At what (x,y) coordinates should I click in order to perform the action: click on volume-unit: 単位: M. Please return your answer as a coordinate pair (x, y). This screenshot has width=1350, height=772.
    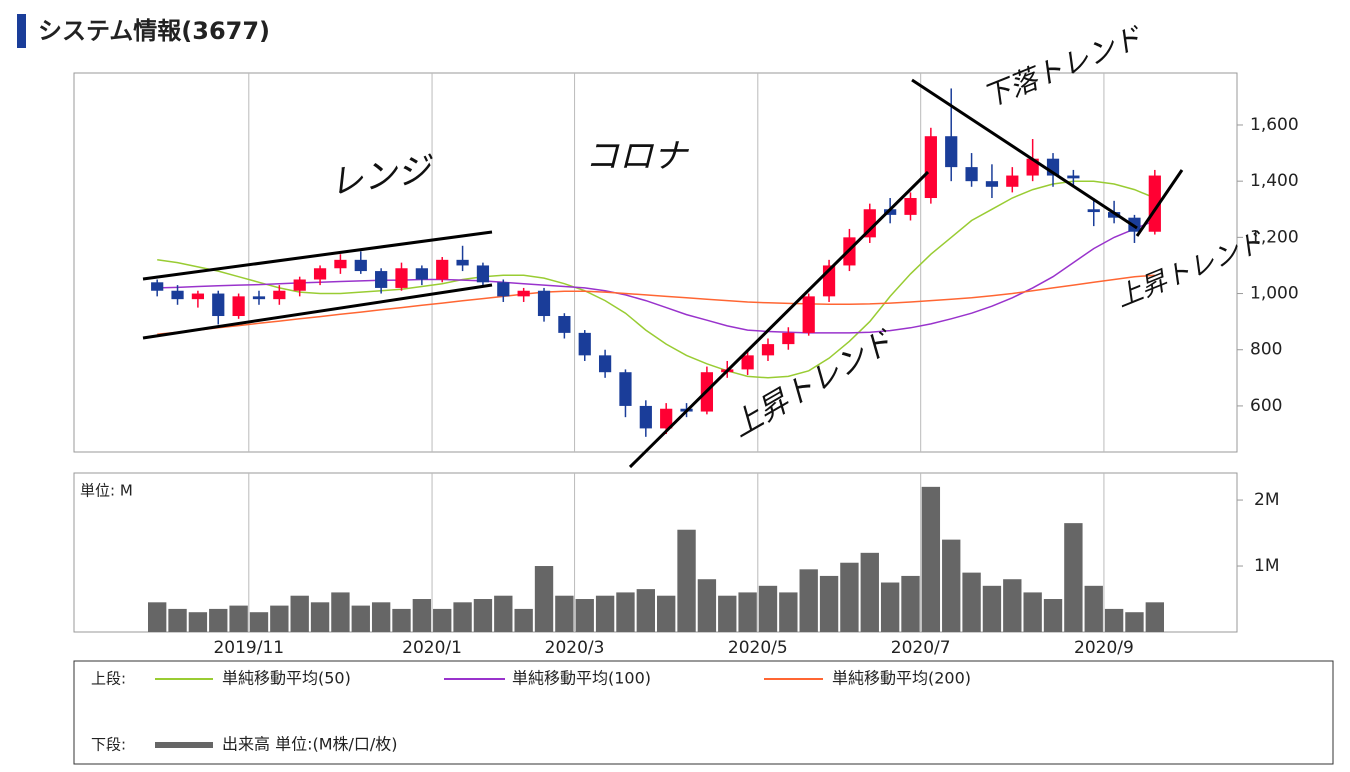
    Looking at the image, I should click on (106, 491).